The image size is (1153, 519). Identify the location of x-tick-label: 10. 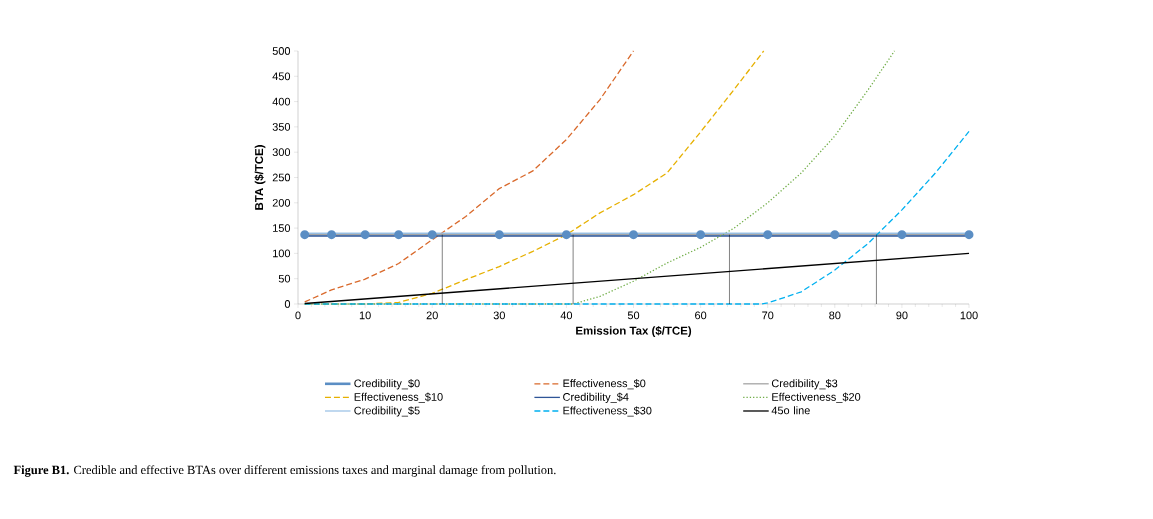
(365, 315).